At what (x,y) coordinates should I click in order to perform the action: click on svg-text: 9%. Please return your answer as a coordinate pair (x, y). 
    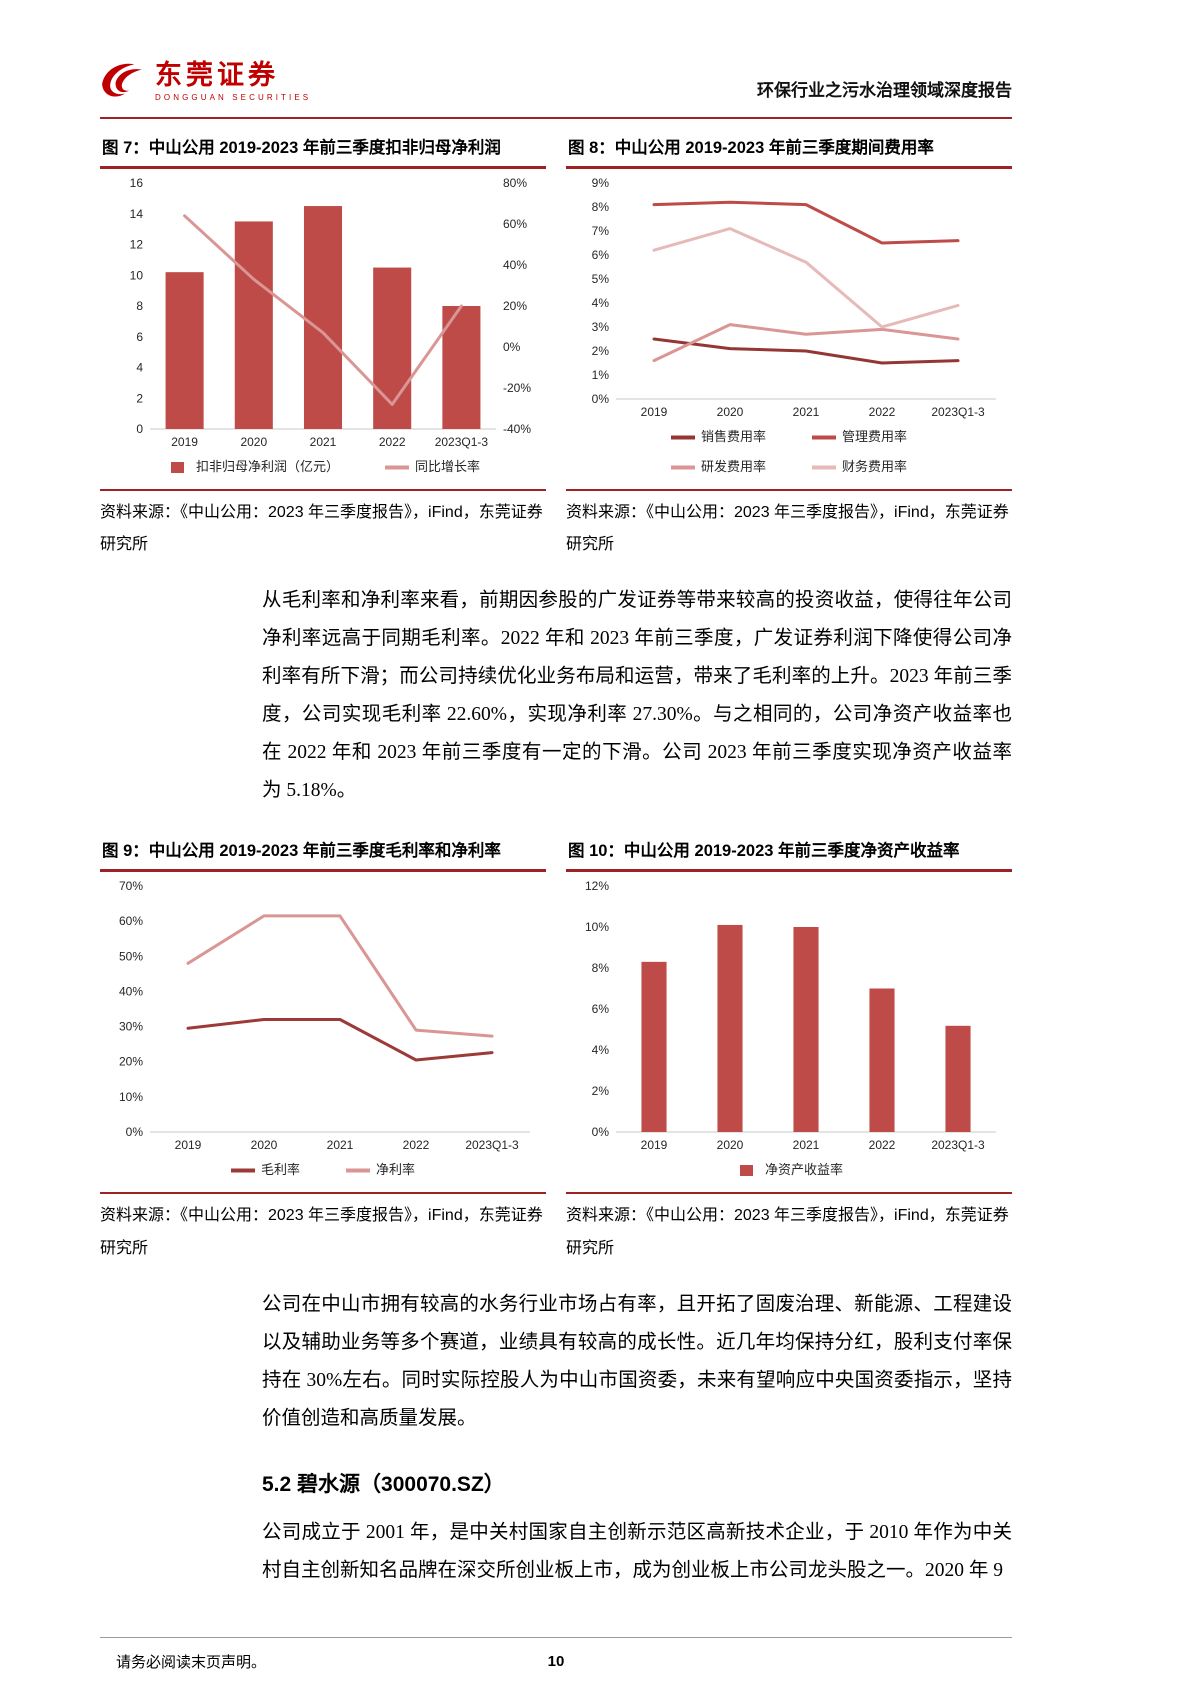
    Looking at the image, I should click on (601, 183).